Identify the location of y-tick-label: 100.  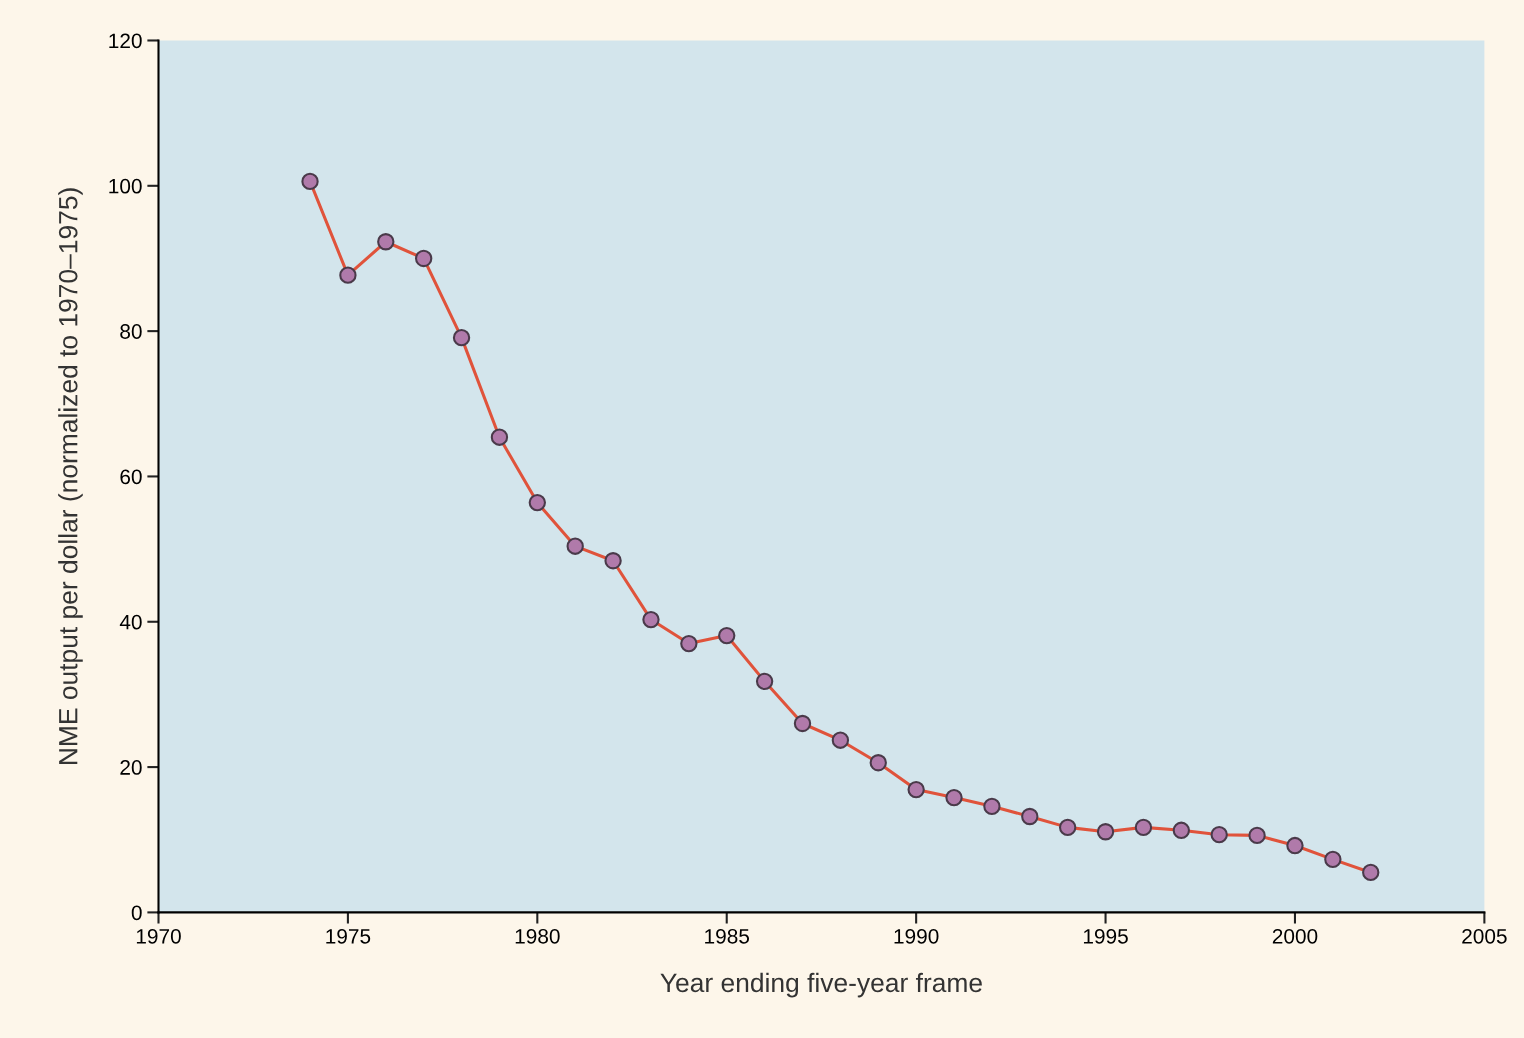
(125, 186).